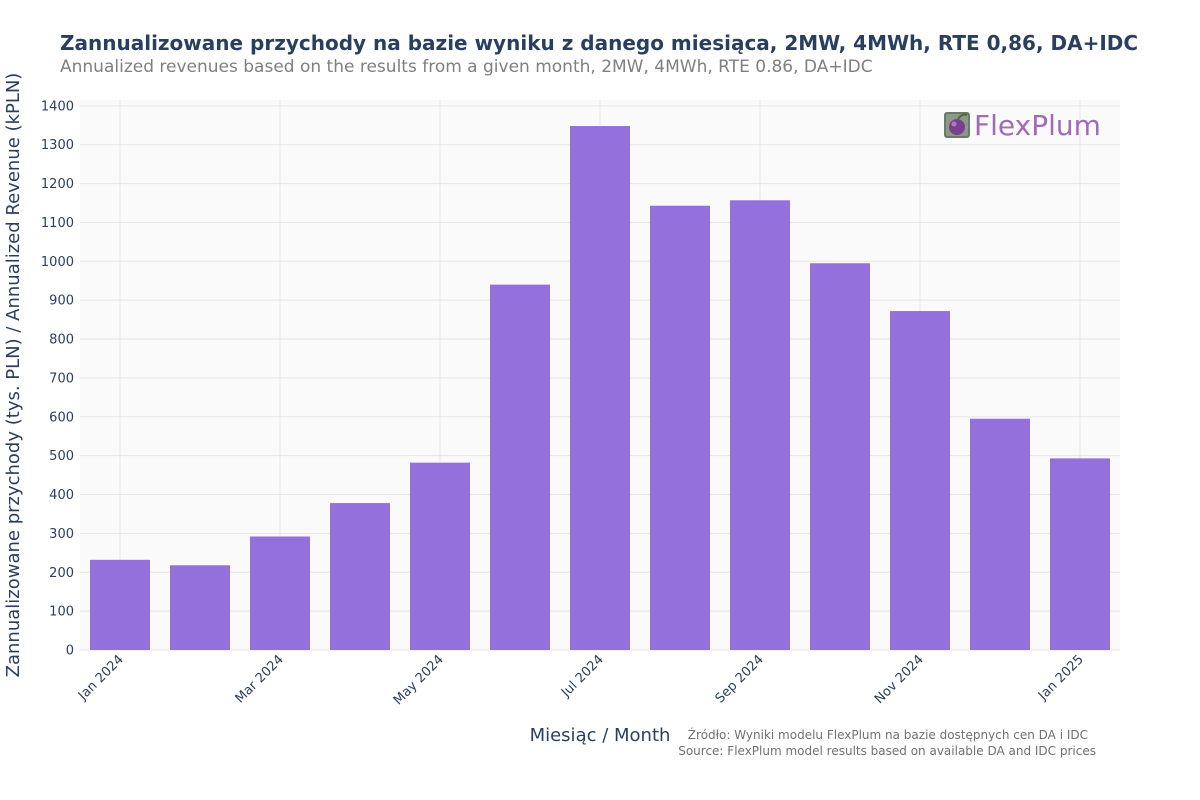 The width and height of the screenshot is (1200, 800). What do you see at coordinates (582, 676) in the screenshot?
I see `x-tick-label: Jul 2024` at bounding box center [582, 676].